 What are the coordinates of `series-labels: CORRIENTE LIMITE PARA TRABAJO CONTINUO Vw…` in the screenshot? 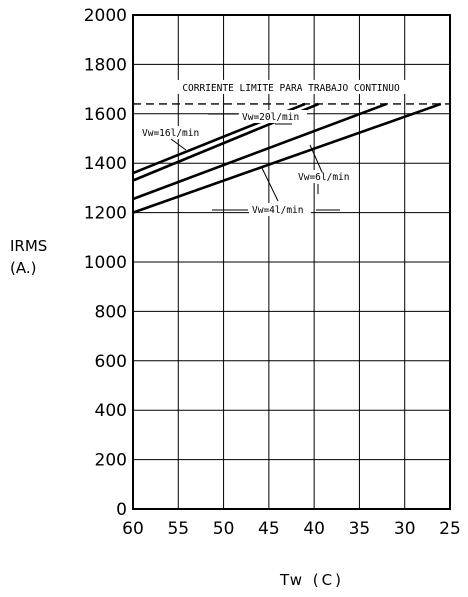 It's located at (280, 147).